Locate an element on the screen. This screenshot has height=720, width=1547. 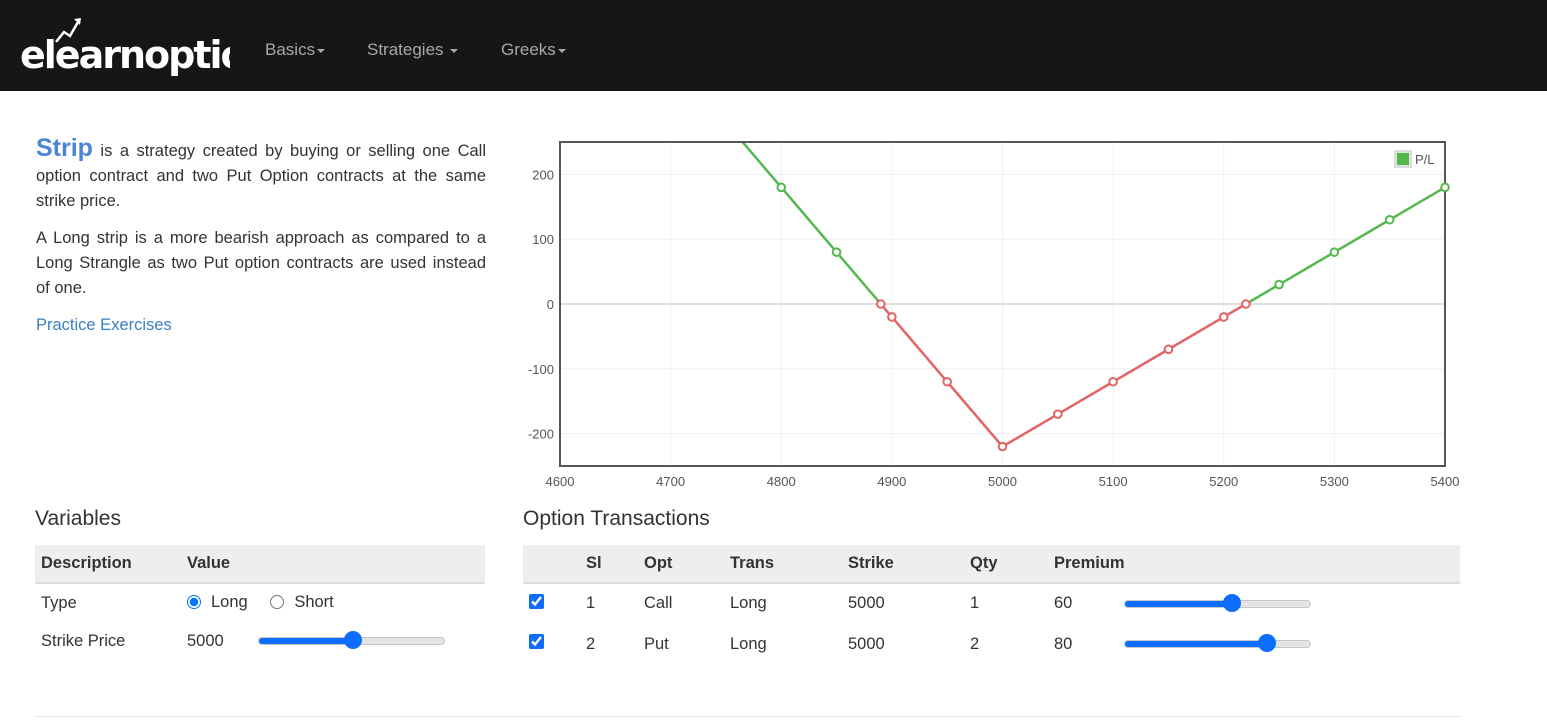
legend-swatch-border is located at coordinates (1403, 159).